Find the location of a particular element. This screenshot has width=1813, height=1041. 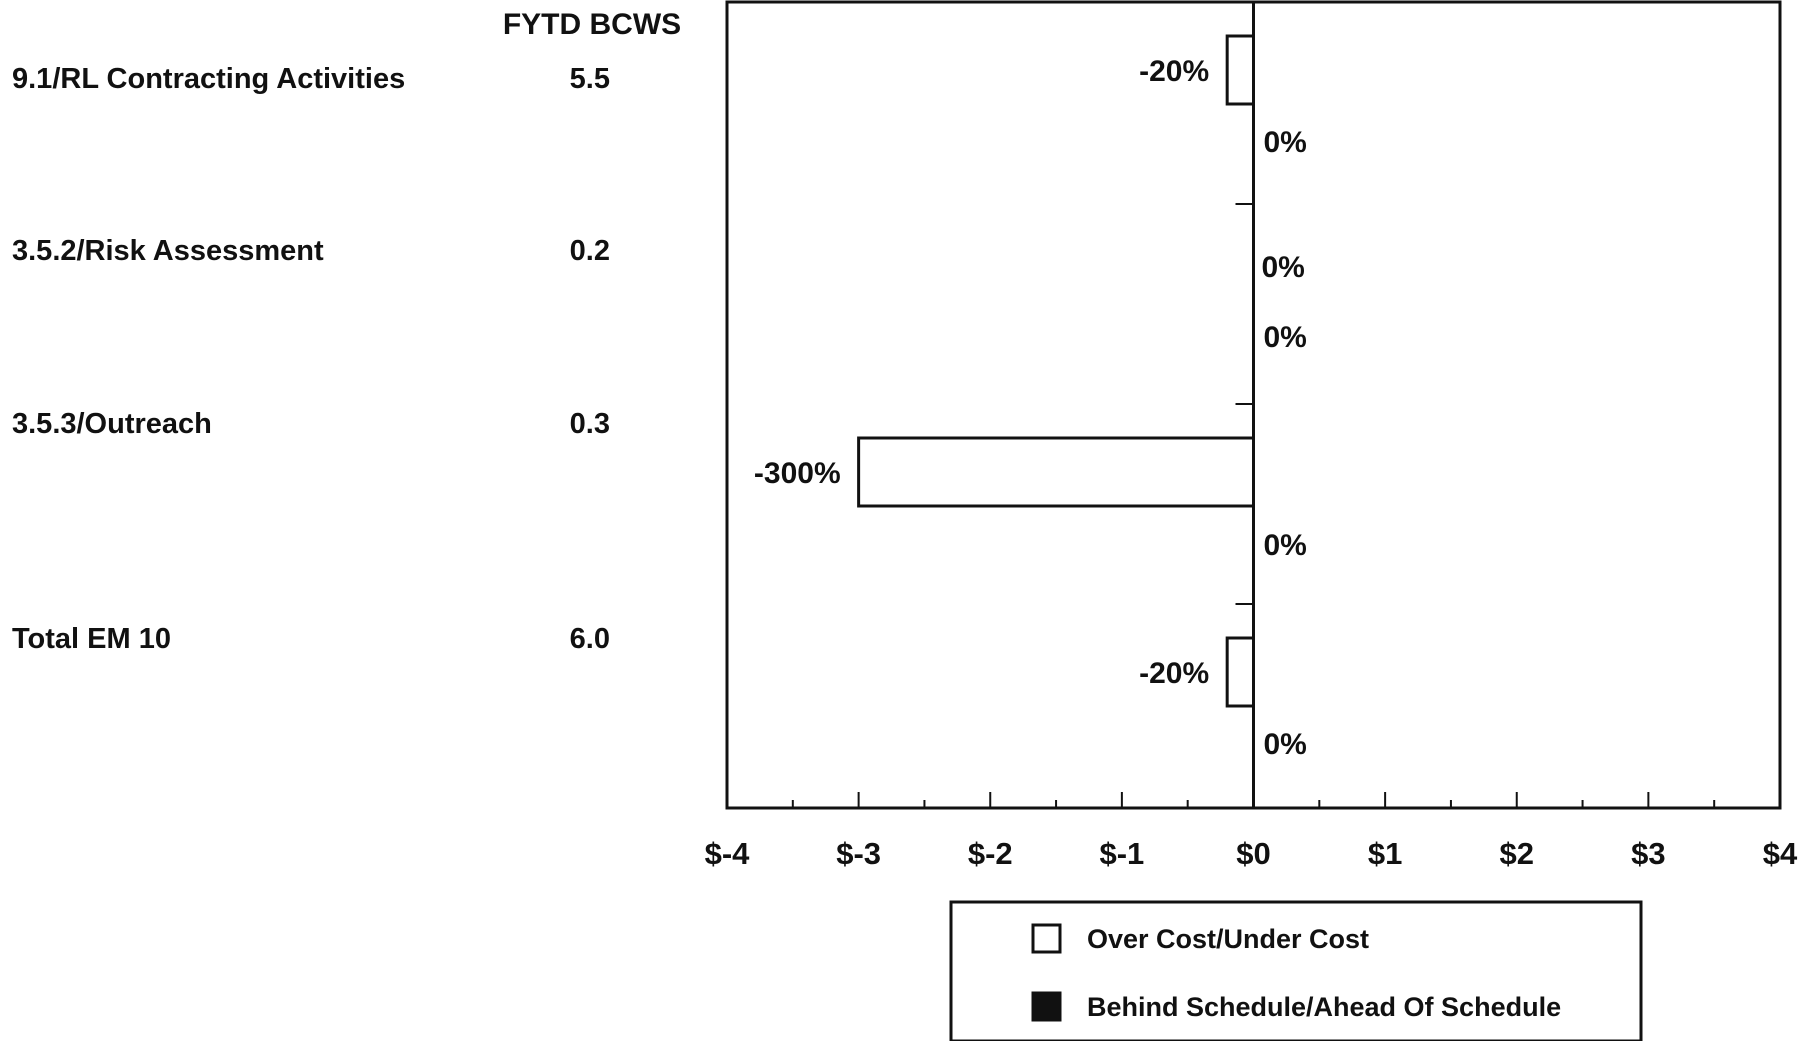

x-tick-label: $1 is located at coordinates (1385, 853).